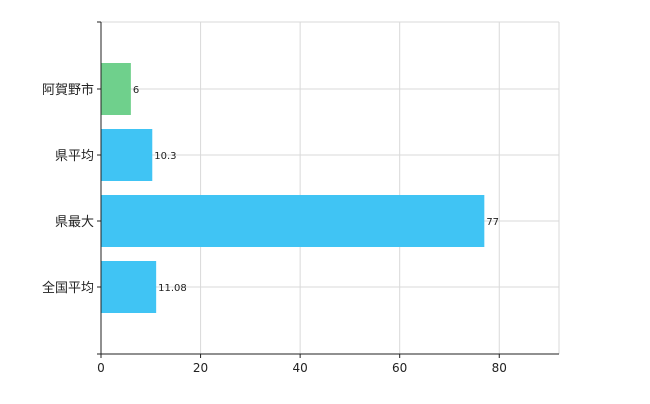  Describe the element at coordinates (68, 288) in the screenshot. I see `category-label: 全国平均` at that location.